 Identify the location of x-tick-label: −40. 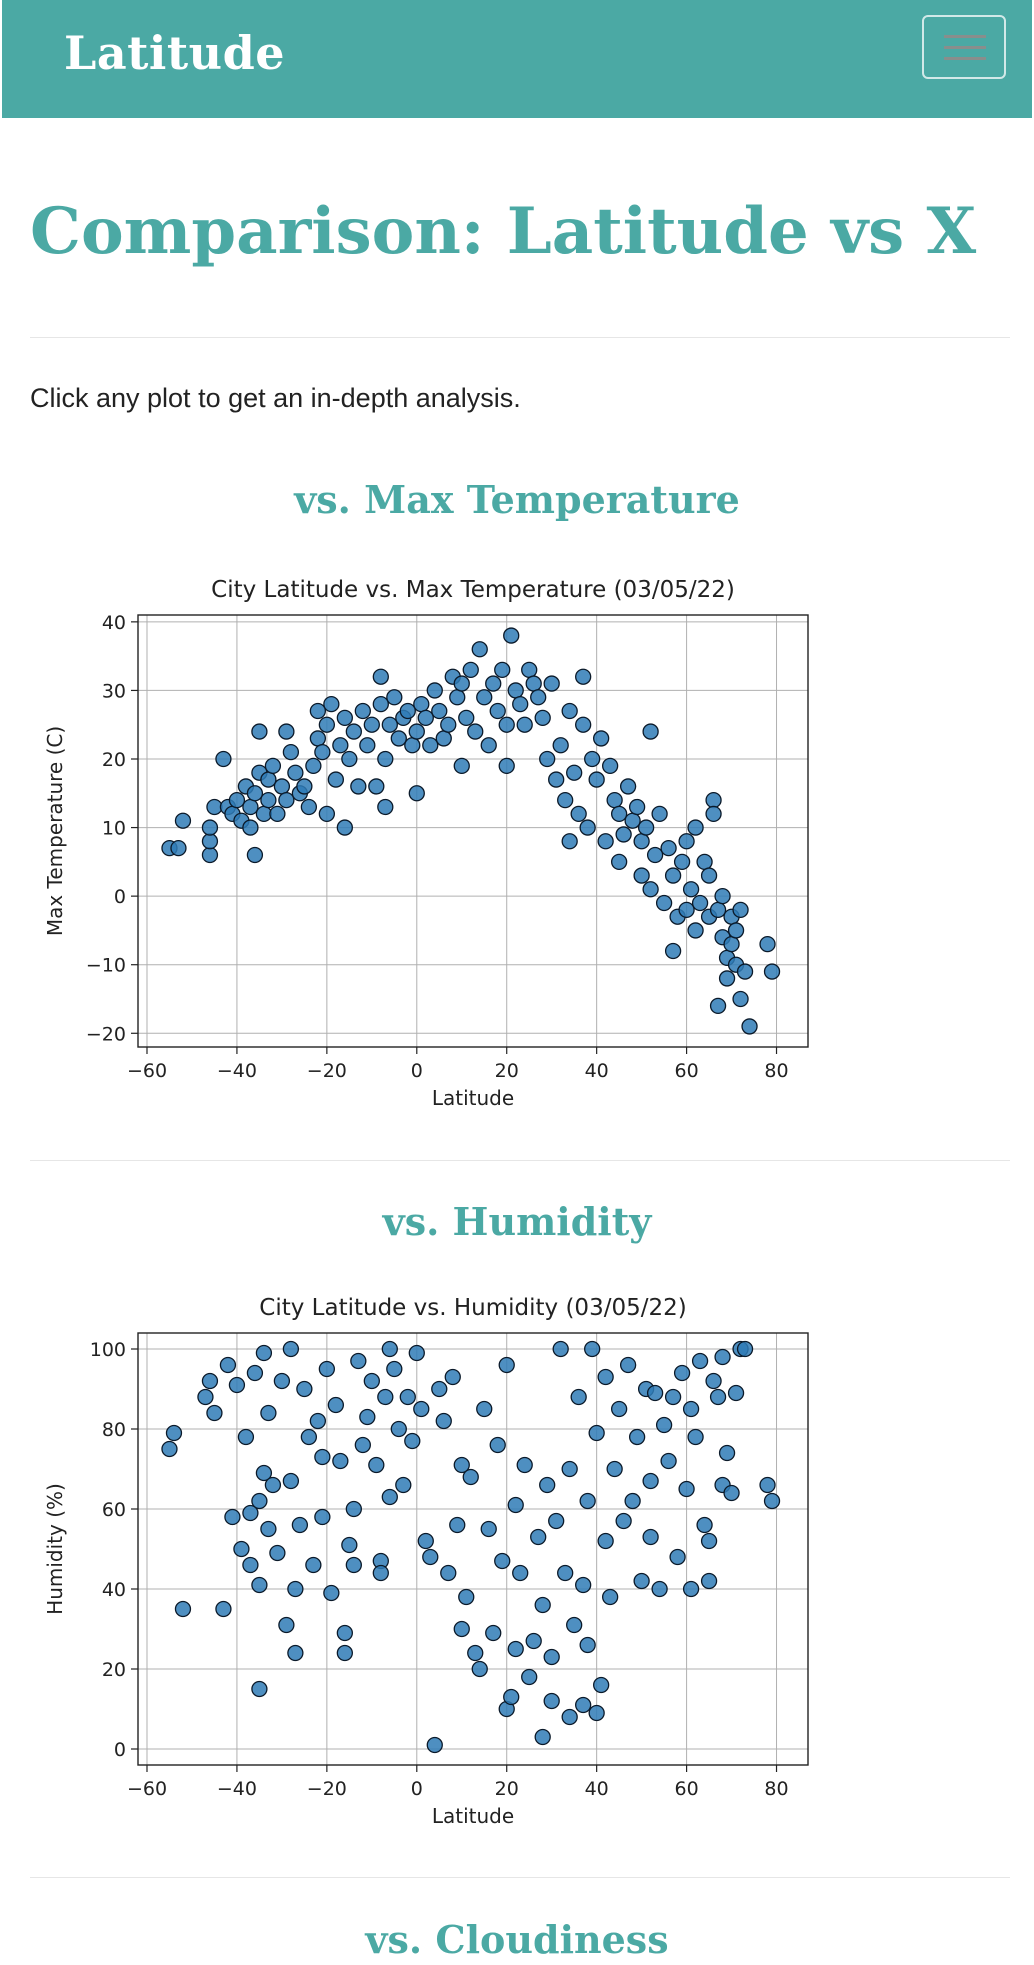
(237, 1071).